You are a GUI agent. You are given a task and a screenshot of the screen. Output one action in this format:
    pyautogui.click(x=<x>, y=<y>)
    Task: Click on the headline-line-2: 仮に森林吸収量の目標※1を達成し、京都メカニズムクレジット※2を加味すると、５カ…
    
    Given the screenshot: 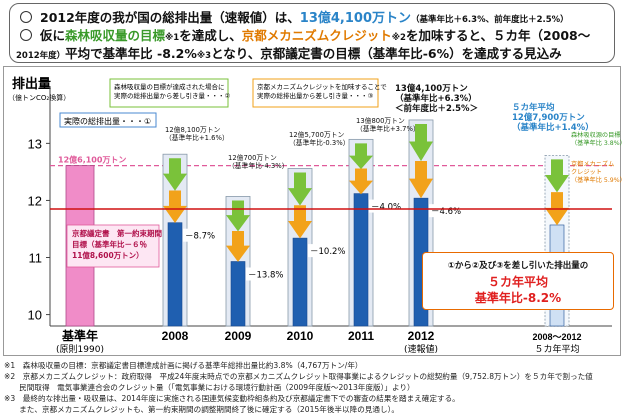 What is the action you would take?
    pyautogui.click(x=305, y=34)
    